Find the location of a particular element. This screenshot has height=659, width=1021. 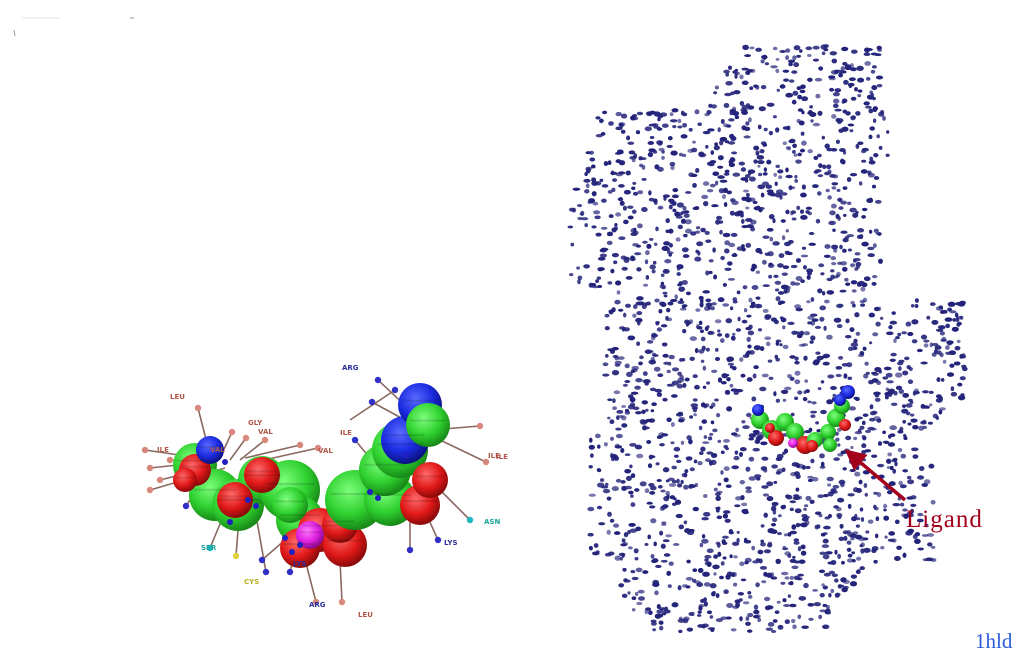

residue-label: VAL is located at coordinates (265, 432).